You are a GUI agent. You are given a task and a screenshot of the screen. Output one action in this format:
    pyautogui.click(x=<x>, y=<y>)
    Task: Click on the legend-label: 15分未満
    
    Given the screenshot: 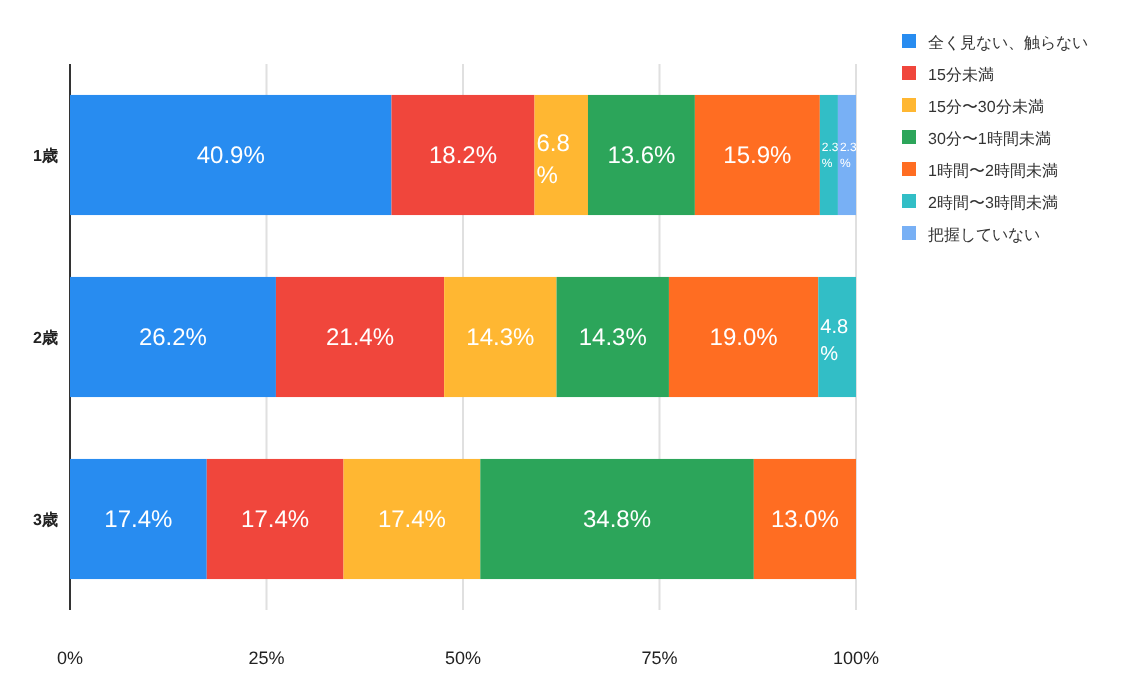 What is the action you would take?
    pyautogui.click(x=961, y=75)
    